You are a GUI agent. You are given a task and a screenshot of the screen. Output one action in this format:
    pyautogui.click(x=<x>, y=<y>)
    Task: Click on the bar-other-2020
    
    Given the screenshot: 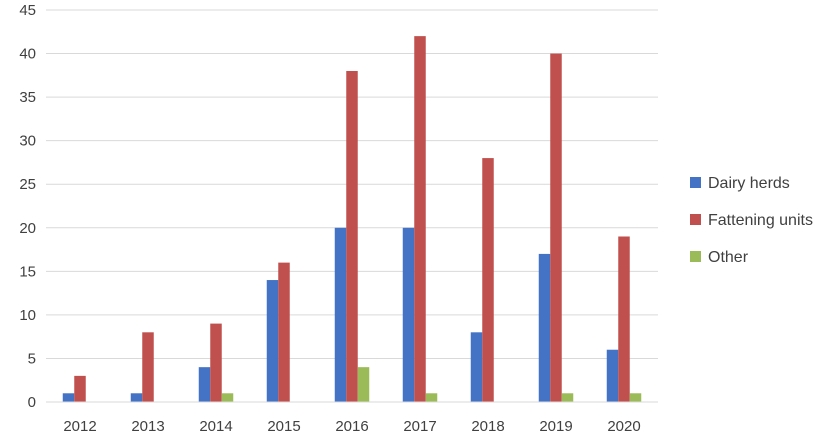 What is the action you would take?
    pyautogui.click(x=635, y=397)
    